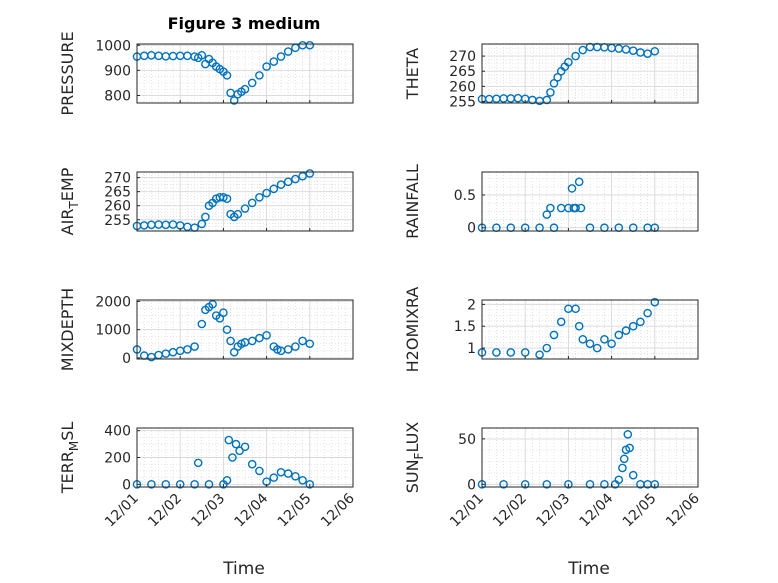 The height and width of the screenshot is (583, 778). What do you see at coordinates (412, 74) in the screenshot?
I see `y-axis-label: THETA` at bounding box center [412, 74].